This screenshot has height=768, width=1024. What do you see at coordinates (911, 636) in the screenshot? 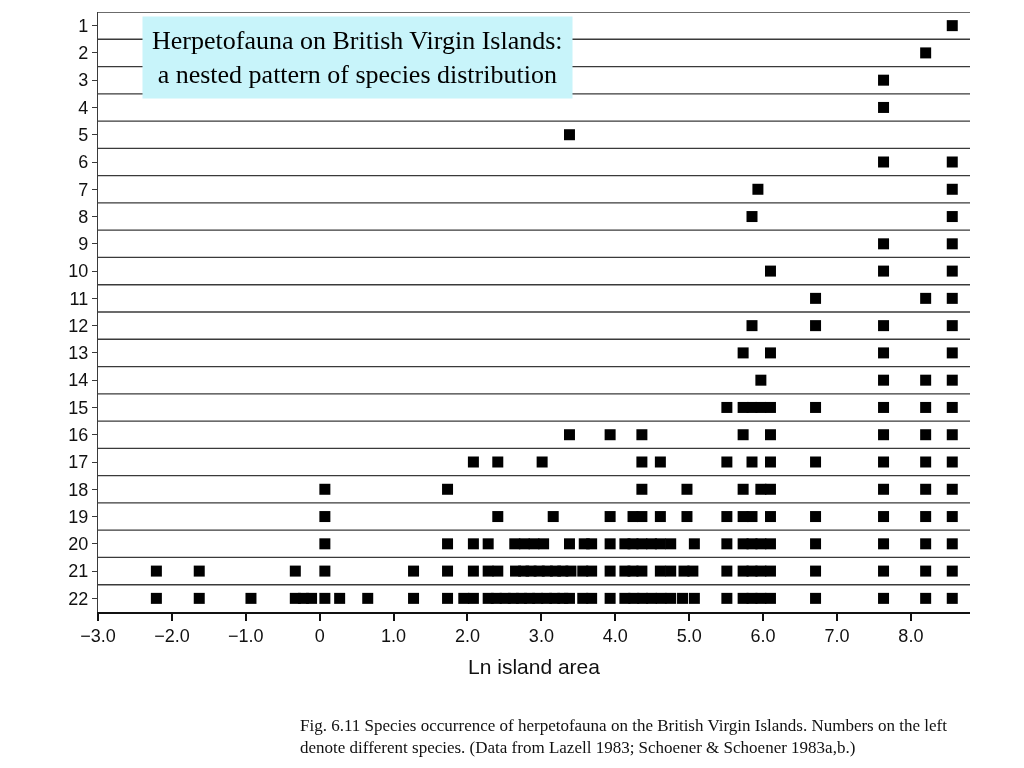
I see `x-tick-label: 8.0` at bounding box center [911, 636].